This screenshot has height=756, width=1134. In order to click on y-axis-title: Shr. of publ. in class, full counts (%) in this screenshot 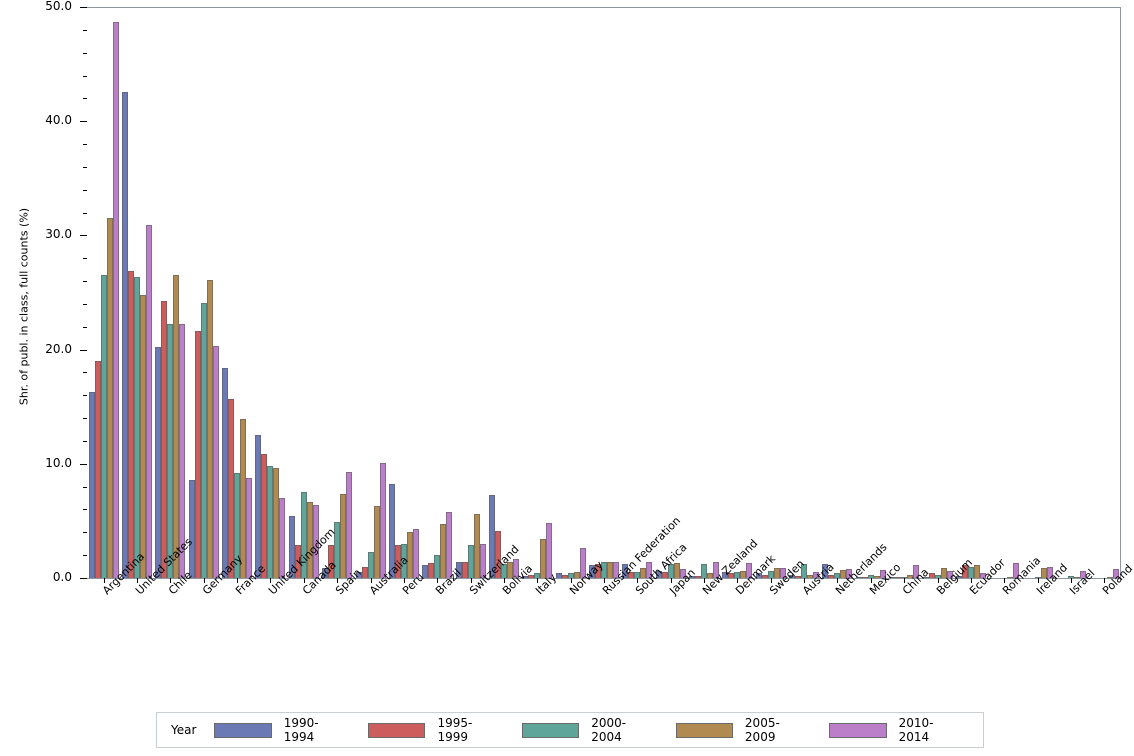, I will do `click(24, 306)`.